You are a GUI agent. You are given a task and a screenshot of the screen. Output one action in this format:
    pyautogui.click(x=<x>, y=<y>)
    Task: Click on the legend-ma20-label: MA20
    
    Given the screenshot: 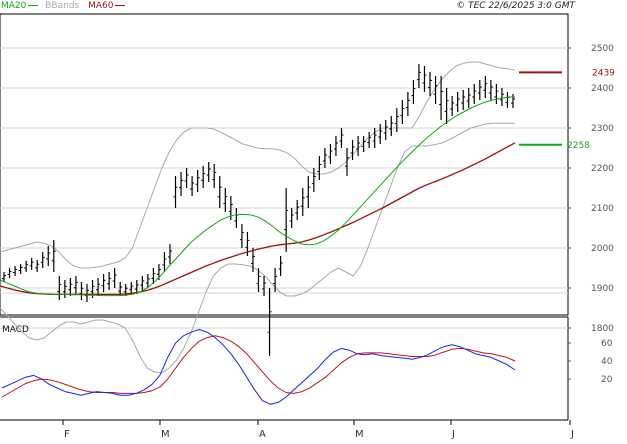 What is the action you would take?
    pyautogui.click(x=14, y=6)
    